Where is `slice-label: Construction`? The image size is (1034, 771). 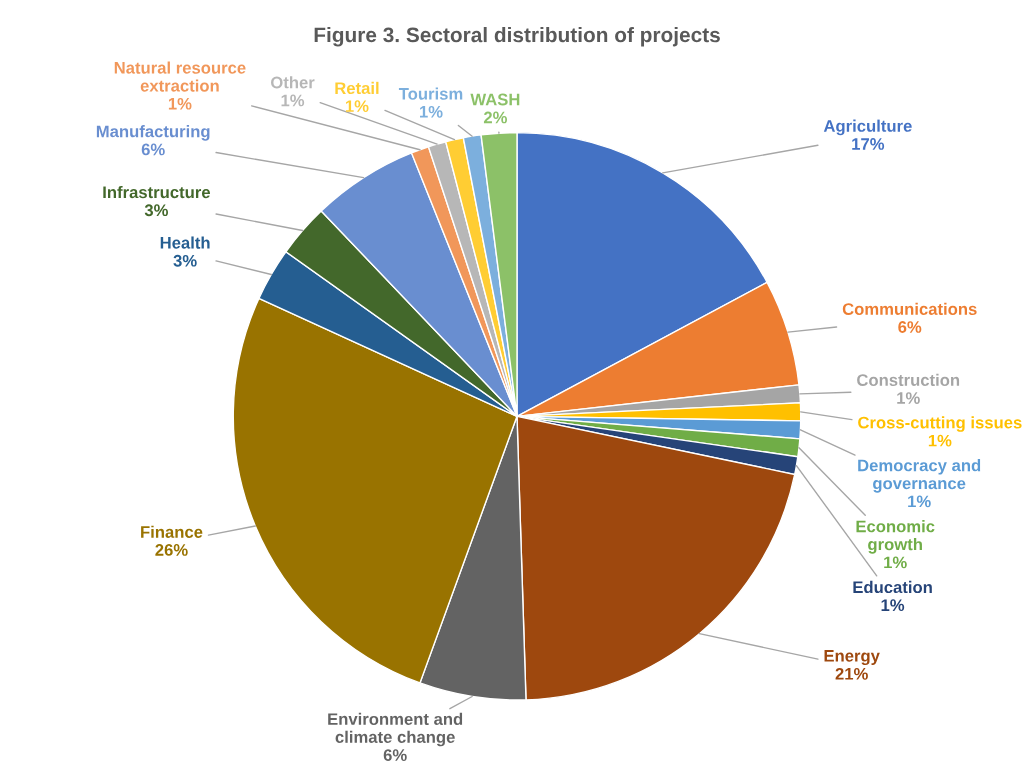 slice-label: Construction is located at coordinates (908, 379).